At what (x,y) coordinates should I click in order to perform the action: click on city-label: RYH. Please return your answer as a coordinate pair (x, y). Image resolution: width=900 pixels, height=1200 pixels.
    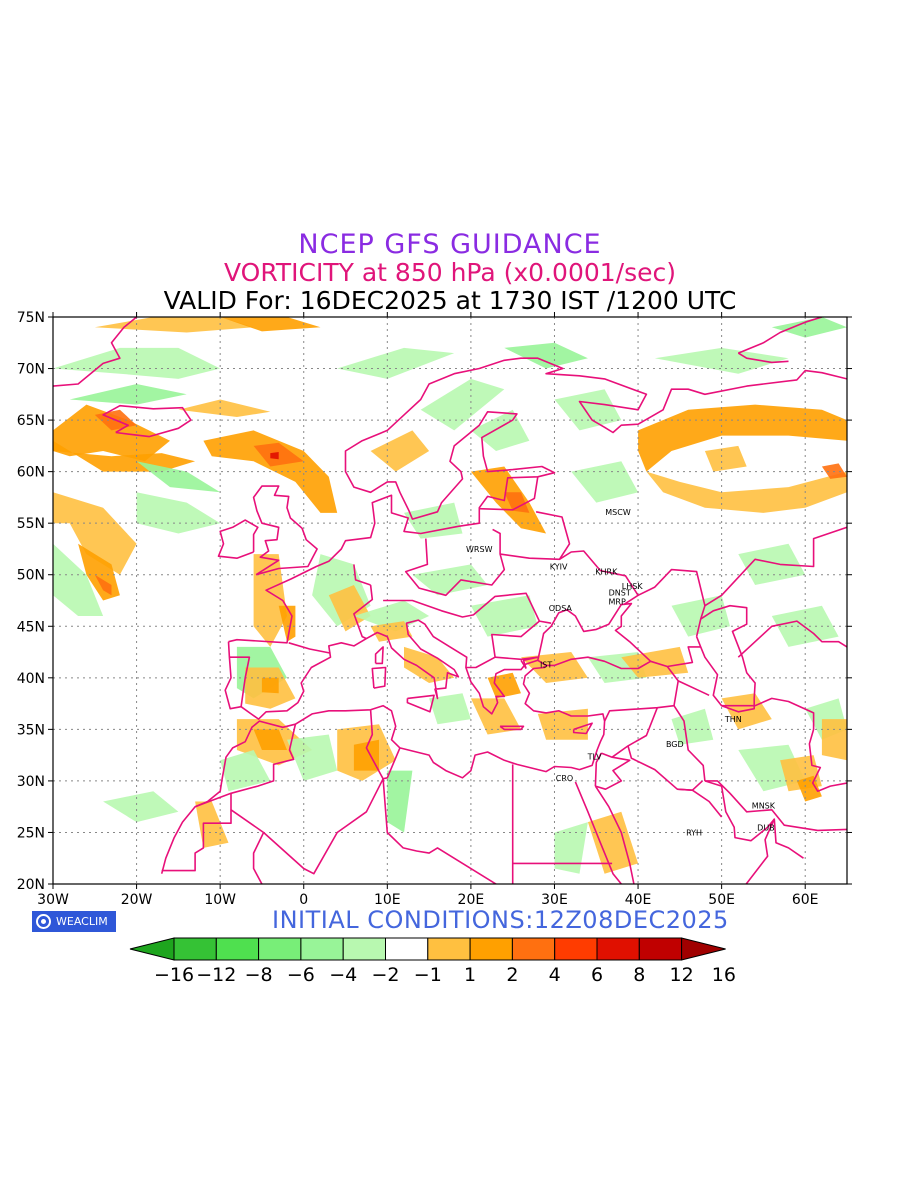
    Looking at the image, I should click on (694, 833).